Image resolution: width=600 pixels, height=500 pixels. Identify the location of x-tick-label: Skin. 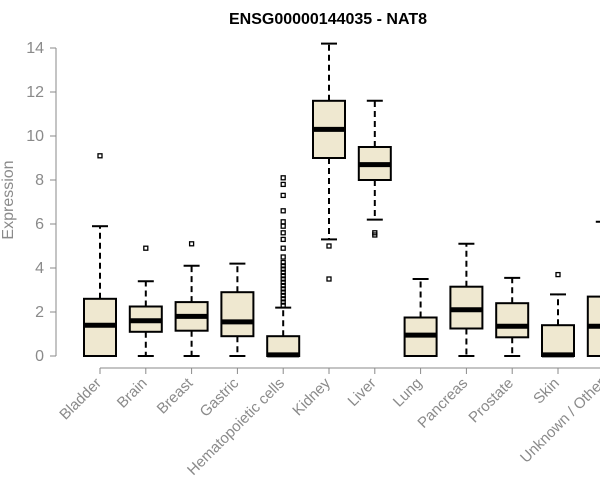
(546, 391).